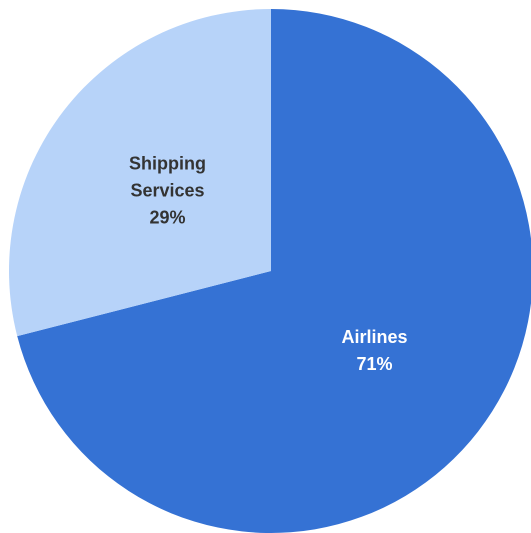  What do you see at coordinates (375, 351) in the screenshot?
I see `slice-label: Airlines 71%` at bounding box center [375, 351].